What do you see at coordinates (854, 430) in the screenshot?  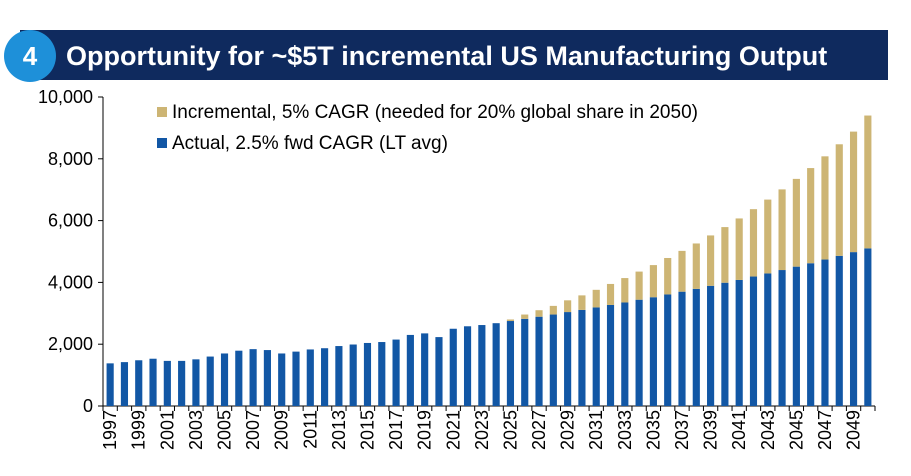 I see `x-tick-label: 2049` at bounding box center [854, 430].